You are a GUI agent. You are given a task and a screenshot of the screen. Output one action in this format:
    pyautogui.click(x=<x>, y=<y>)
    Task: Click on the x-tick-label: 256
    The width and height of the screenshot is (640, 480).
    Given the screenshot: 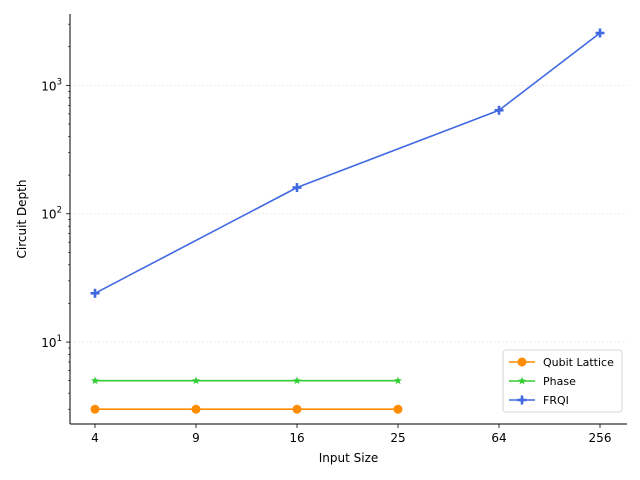 What is the action you would take?
    pyautogui.click(x=600, y=438)
    